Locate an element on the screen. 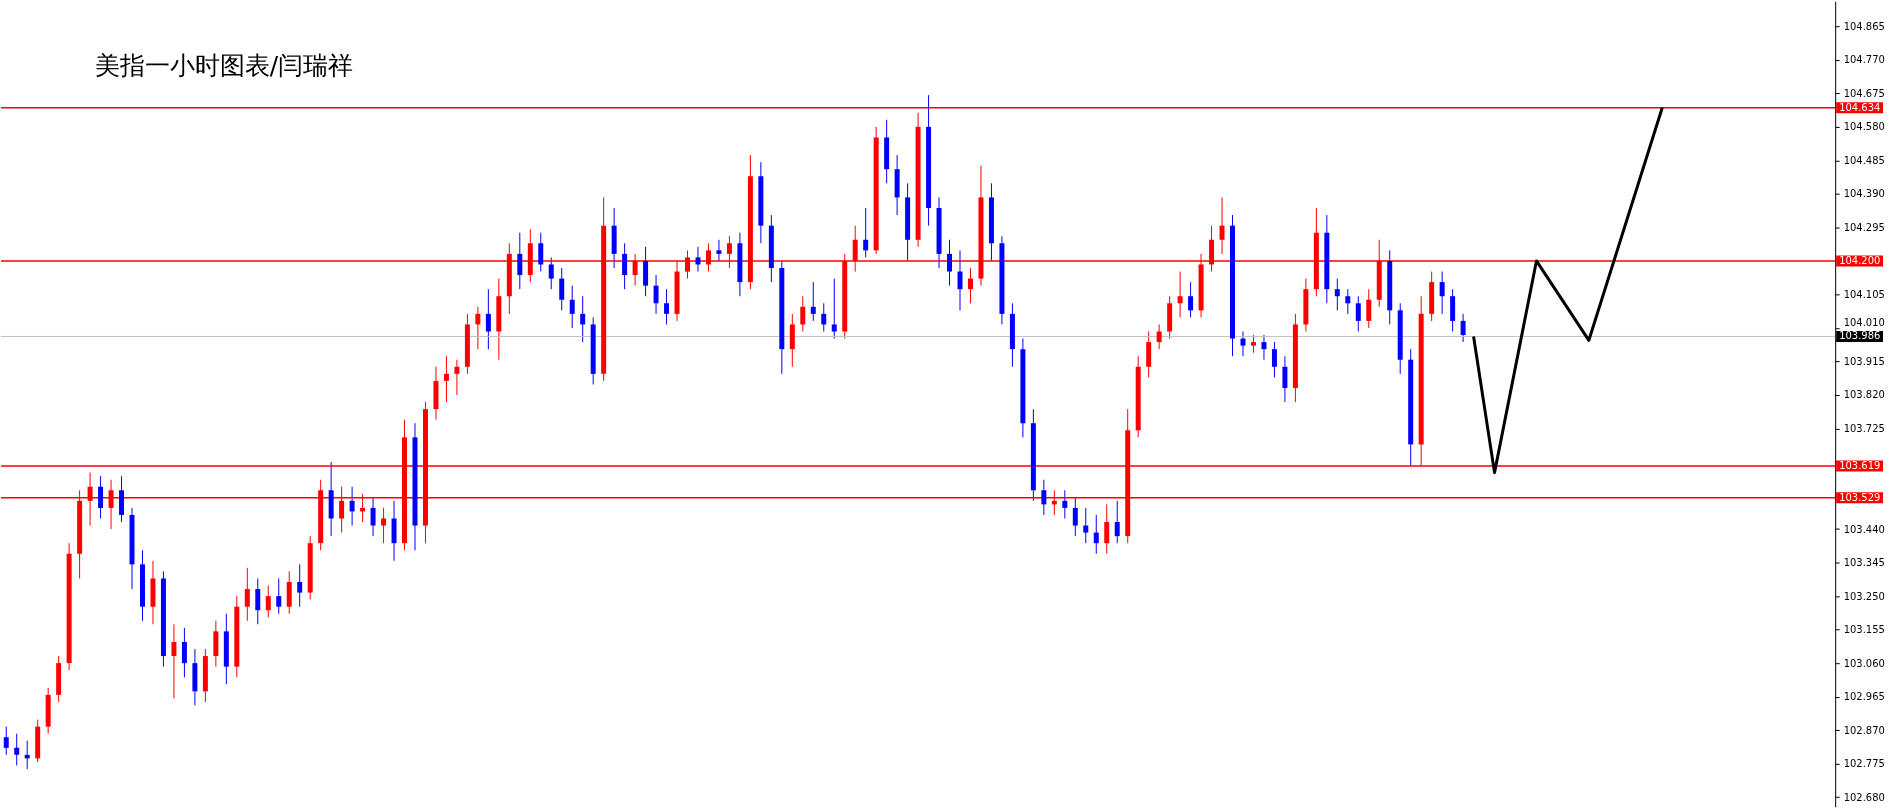 Image resolution: width=1889 pixels, height=808 pixels. y-tick-label: 103.440 is located at coordinates (1864, 529).